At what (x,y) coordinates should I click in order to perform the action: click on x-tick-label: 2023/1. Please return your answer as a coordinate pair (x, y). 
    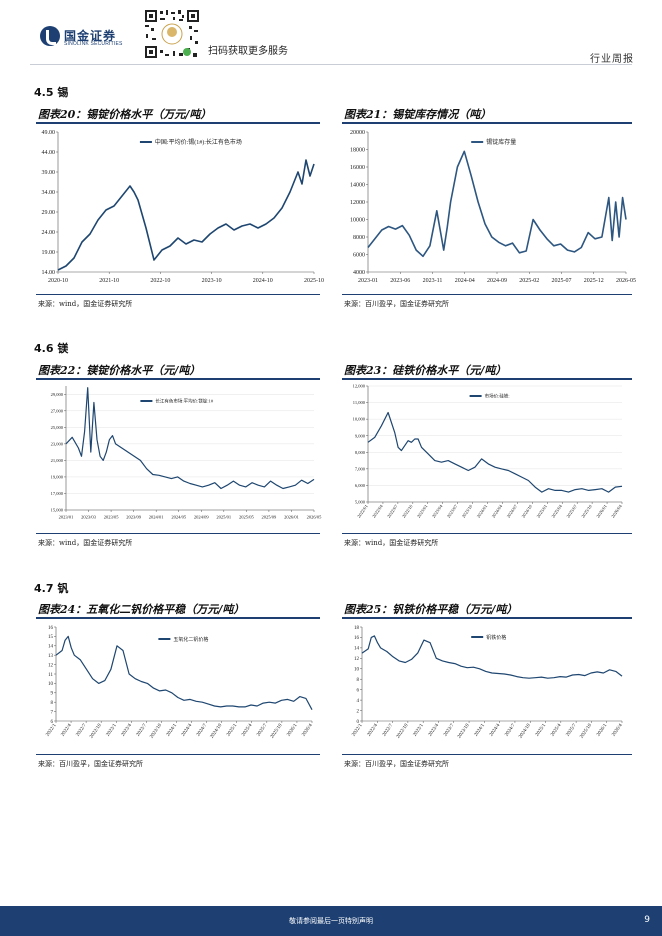
    Looking at the image, I should click on (419, 730).